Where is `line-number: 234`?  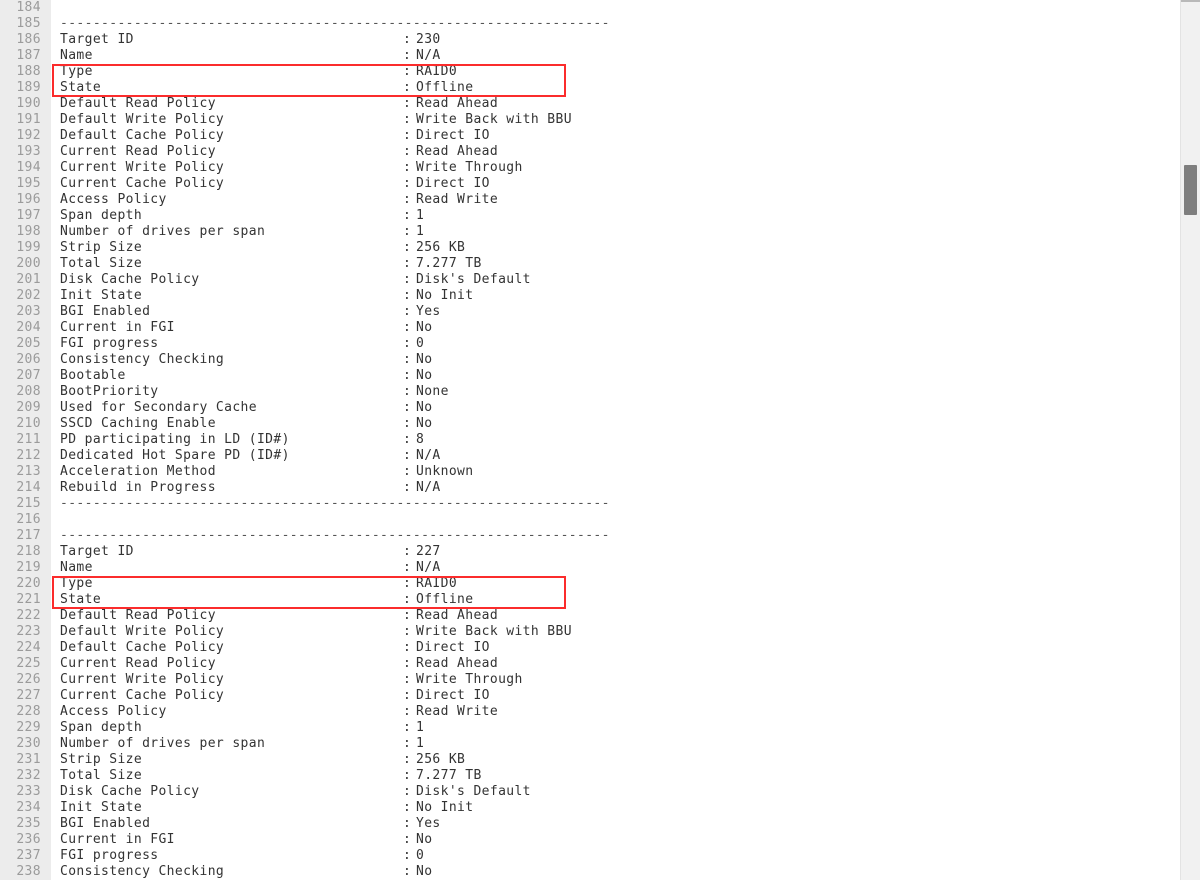
line-number: 234 is located at coordinates (28, 807).